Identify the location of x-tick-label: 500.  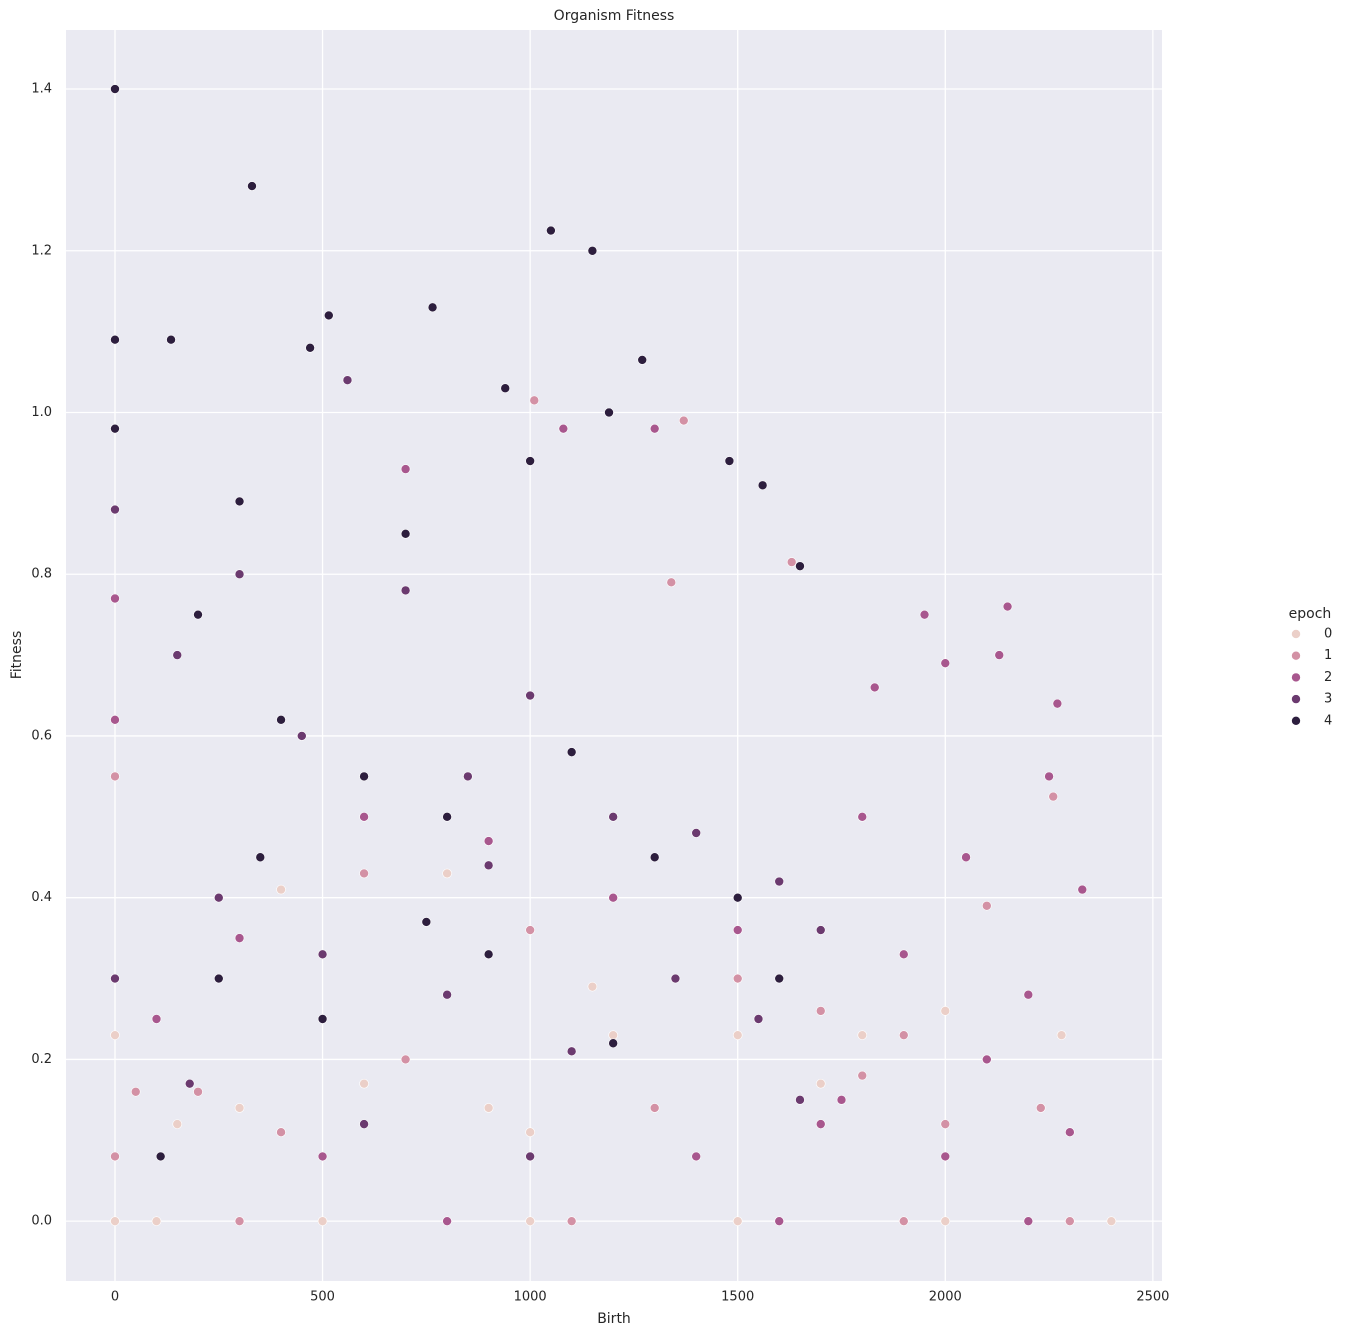
(322, 1297).